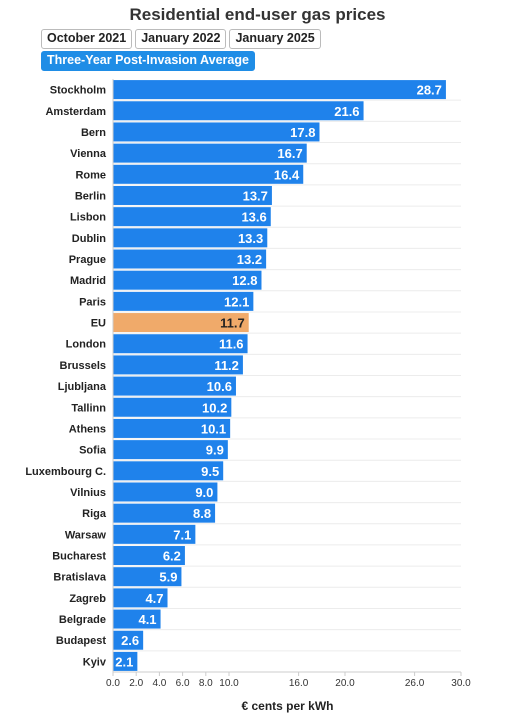 This screenshot has height=722, width=515. What do you see at coordinates (236, 301) in the screenshot?
I see `value-label: 12.1` at bounding box center [236, 301].